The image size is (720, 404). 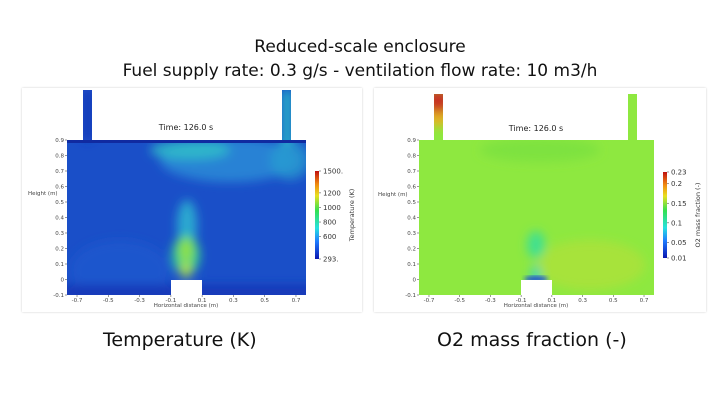 I want to click on colorbar-tick-label: 600, so click(x=329, y=237).